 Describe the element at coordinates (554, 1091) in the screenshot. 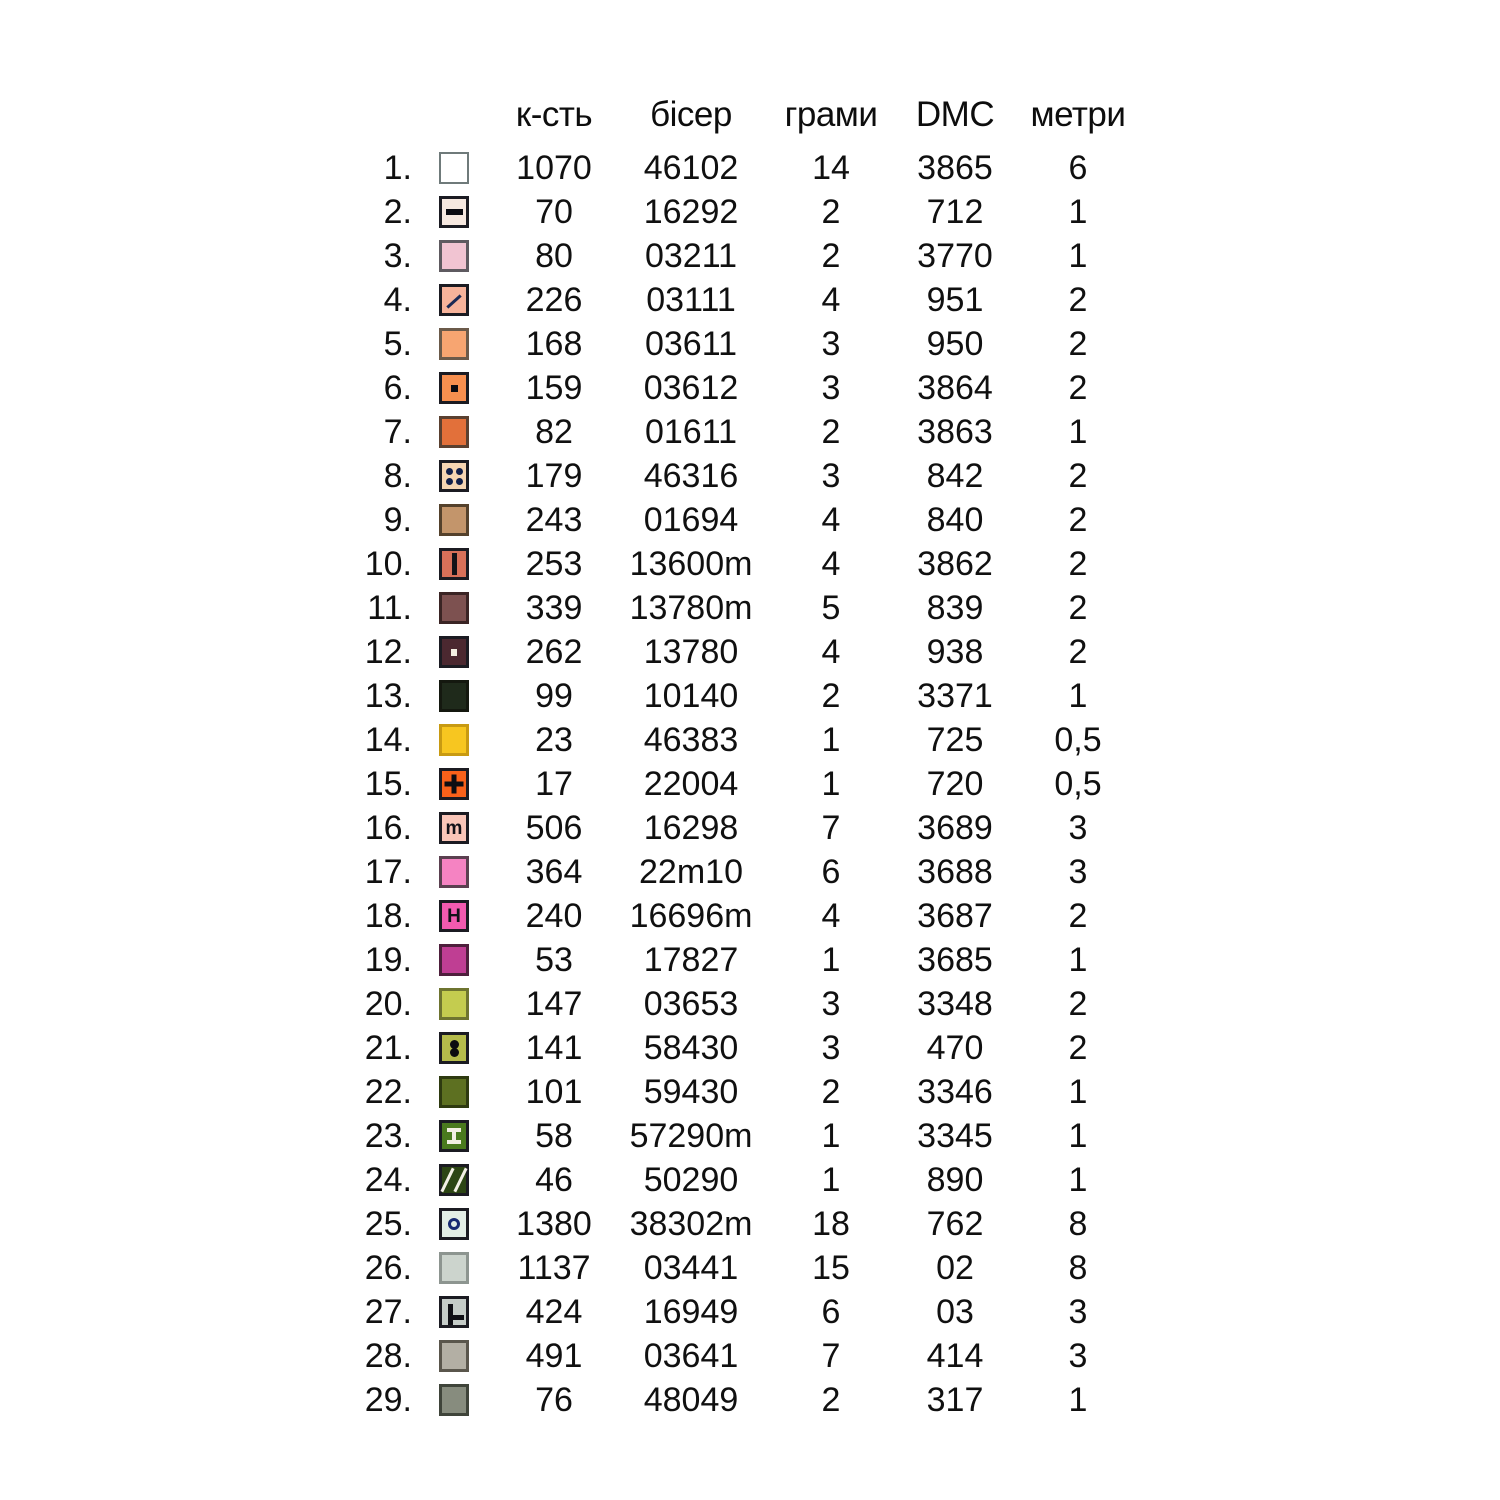

I see `row-quantity: 101` at that location.